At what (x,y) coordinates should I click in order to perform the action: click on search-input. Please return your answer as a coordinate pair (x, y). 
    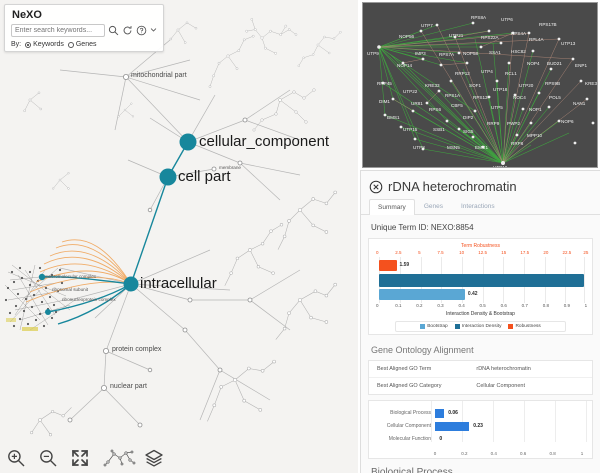
    Looking at the image, I should click on (58, 30).